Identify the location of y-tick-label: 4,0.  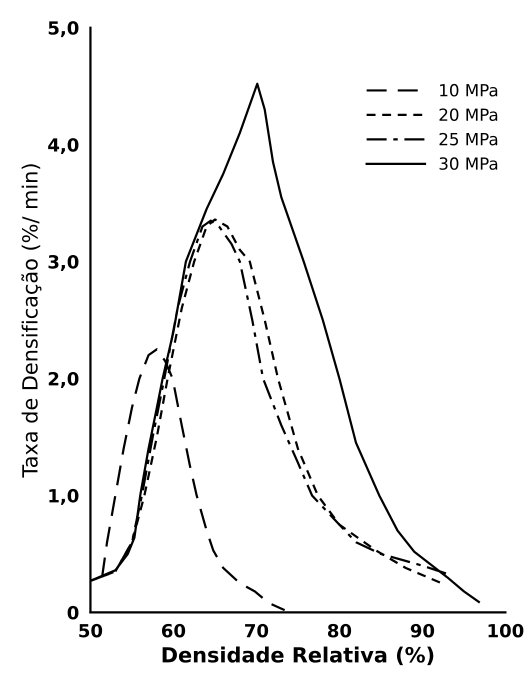
(63, 146).